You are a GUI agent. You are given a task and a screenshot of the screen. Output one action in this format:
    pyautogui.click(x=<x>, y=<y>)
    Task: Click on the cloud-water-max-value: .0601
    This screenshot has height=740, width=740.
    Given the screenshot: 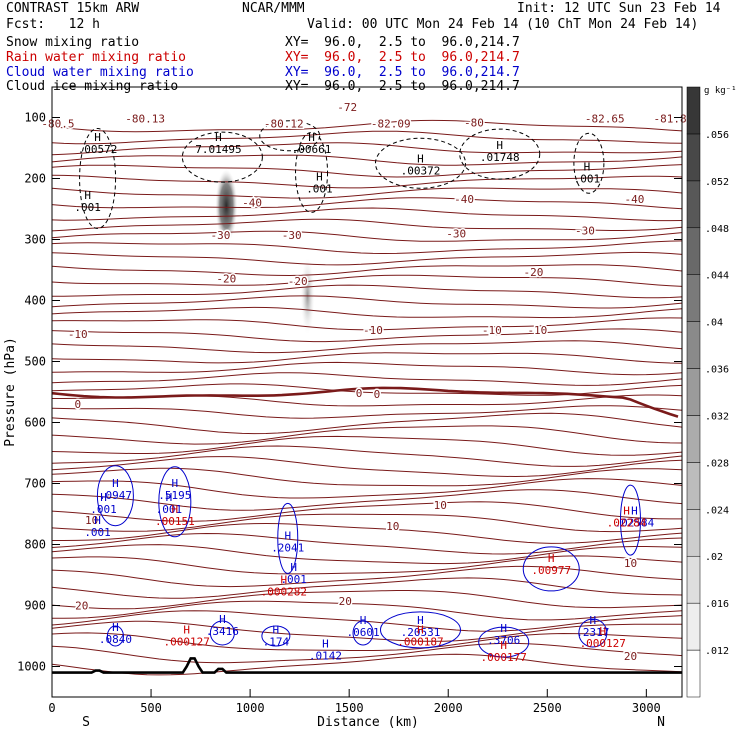 What is the action you would take?
    pyautogui.click(x=362, y=632)
    